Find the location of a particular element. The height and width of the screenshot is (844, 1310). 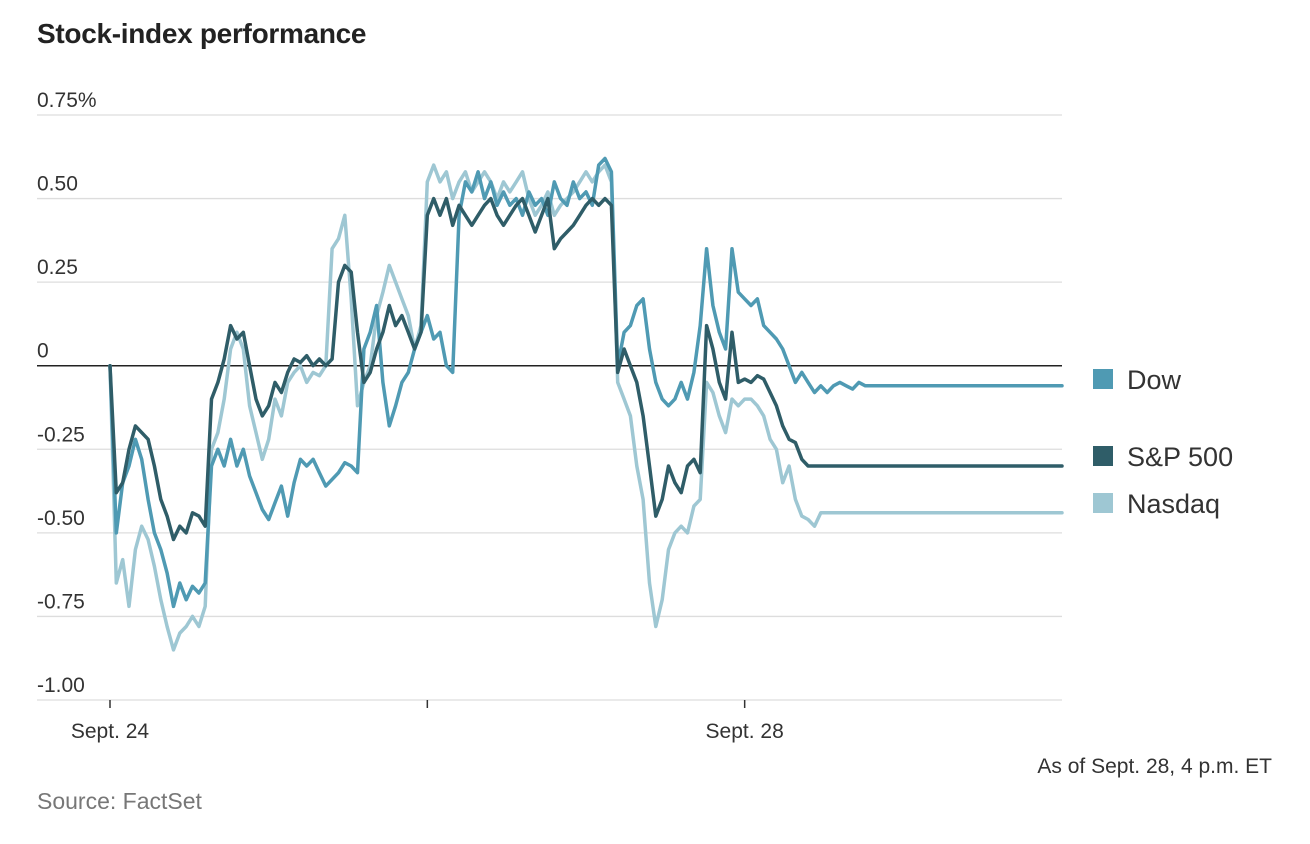

chart-title: Stock-index performance is located at coordinates (202, 33).